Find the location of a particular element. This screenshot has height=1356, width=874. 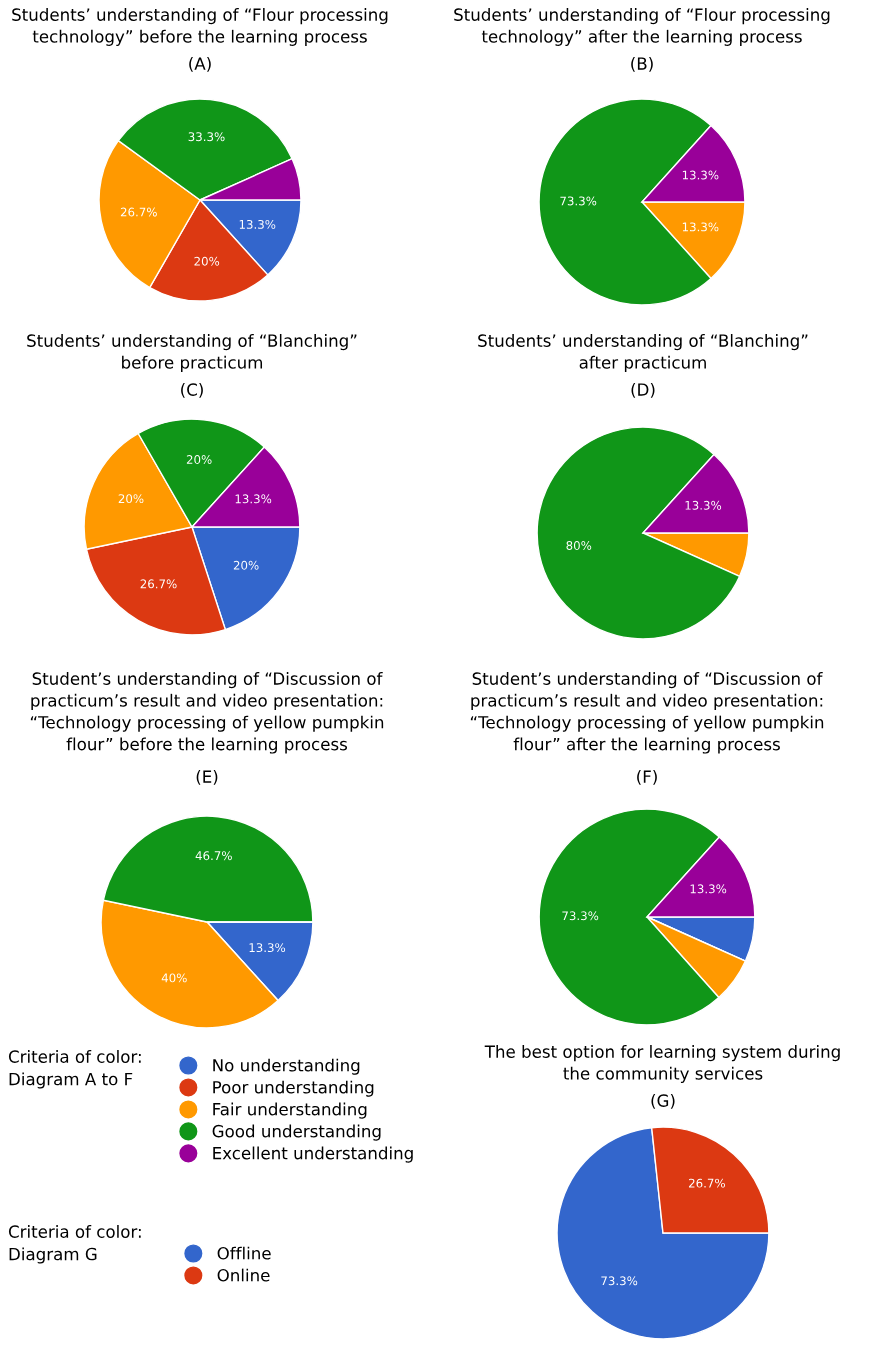

chart-title: The best option for learning system during the community services is located at coordinates (662, 1064).